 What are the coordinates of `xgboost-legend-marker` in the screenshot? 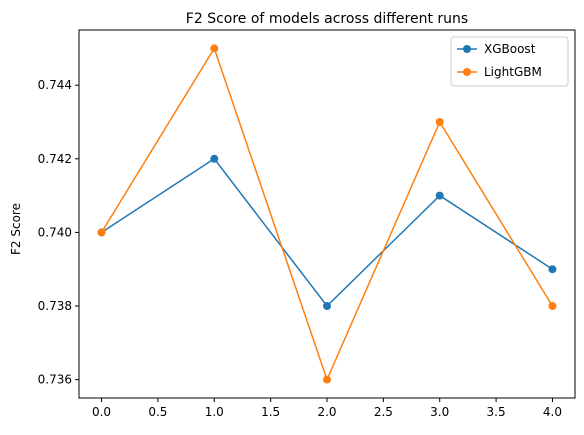 It's located at (467, 49).